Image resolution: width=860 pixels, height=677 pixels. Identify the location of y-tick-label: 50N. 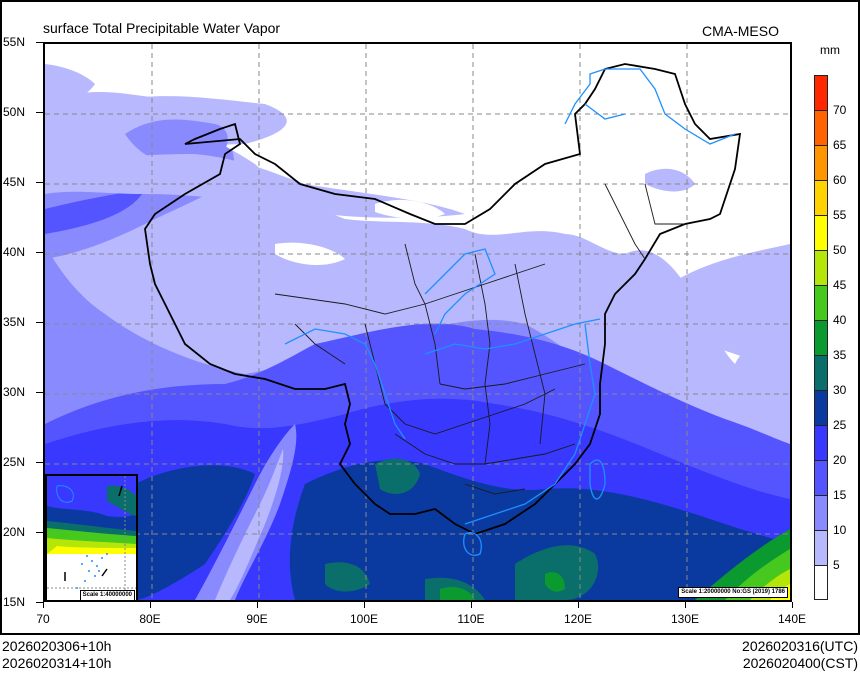
(14, 112).